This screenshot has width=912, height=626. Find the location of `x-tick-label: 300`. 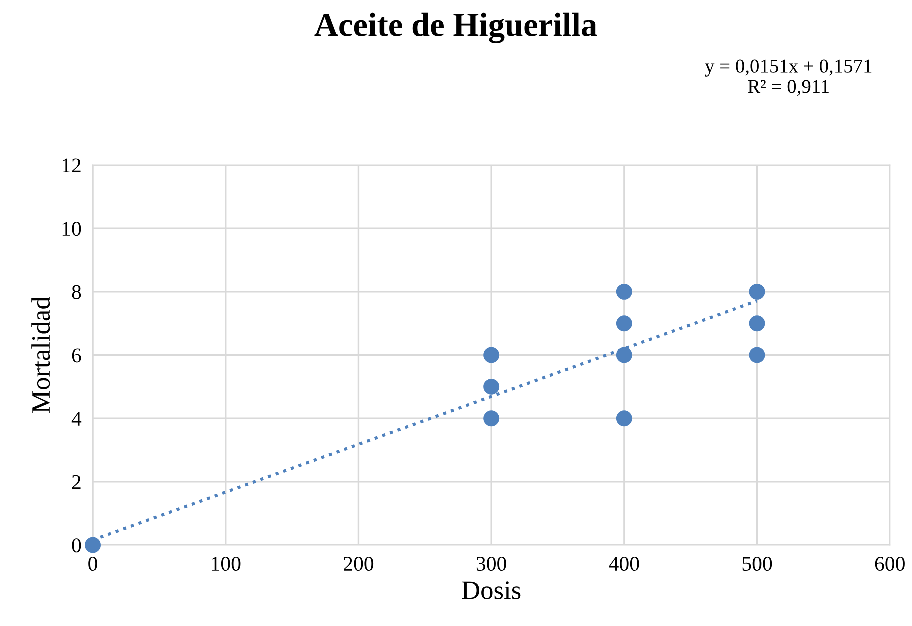

x-tick-label: 300 is located at coordinates (491, 564).